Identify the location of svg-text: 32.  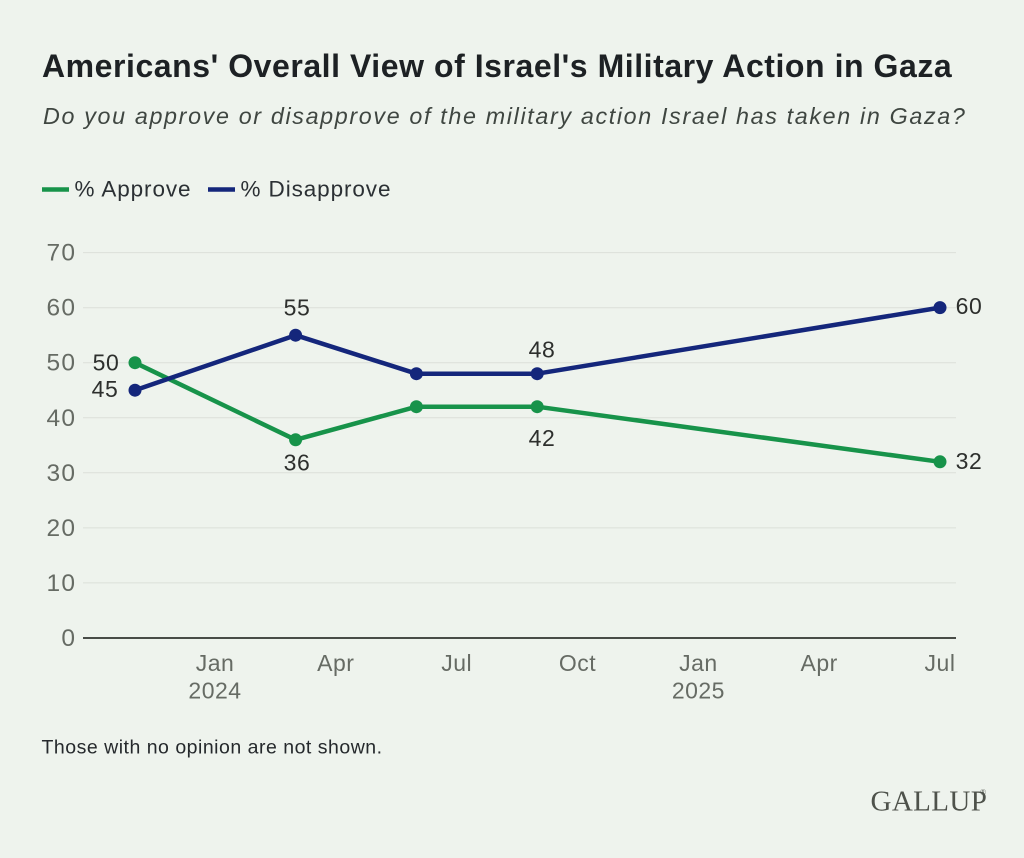
(969, 461).